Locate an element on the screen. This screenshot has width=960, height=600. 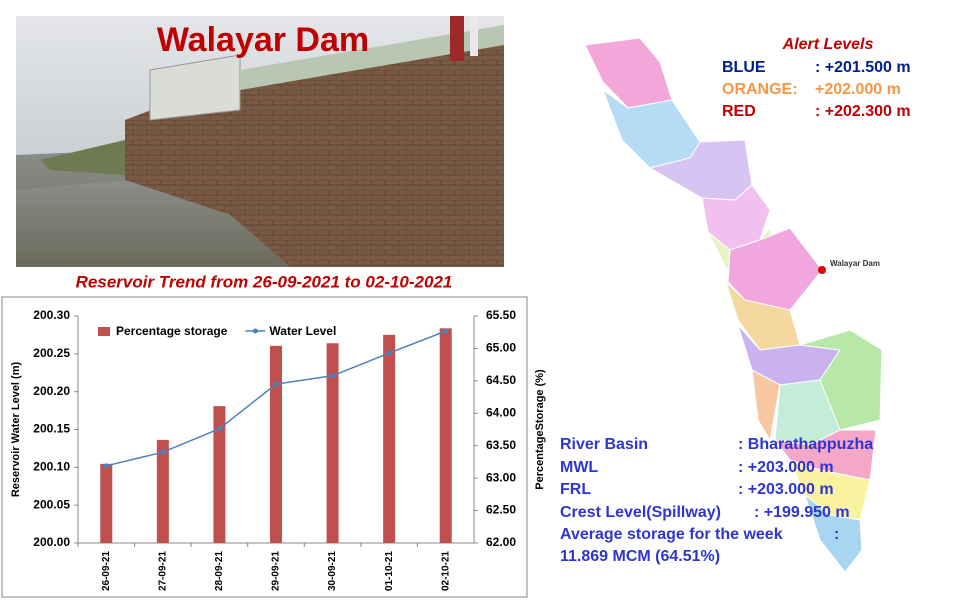
y-tick-label: 200.00 is located at coordinates (51, 542).